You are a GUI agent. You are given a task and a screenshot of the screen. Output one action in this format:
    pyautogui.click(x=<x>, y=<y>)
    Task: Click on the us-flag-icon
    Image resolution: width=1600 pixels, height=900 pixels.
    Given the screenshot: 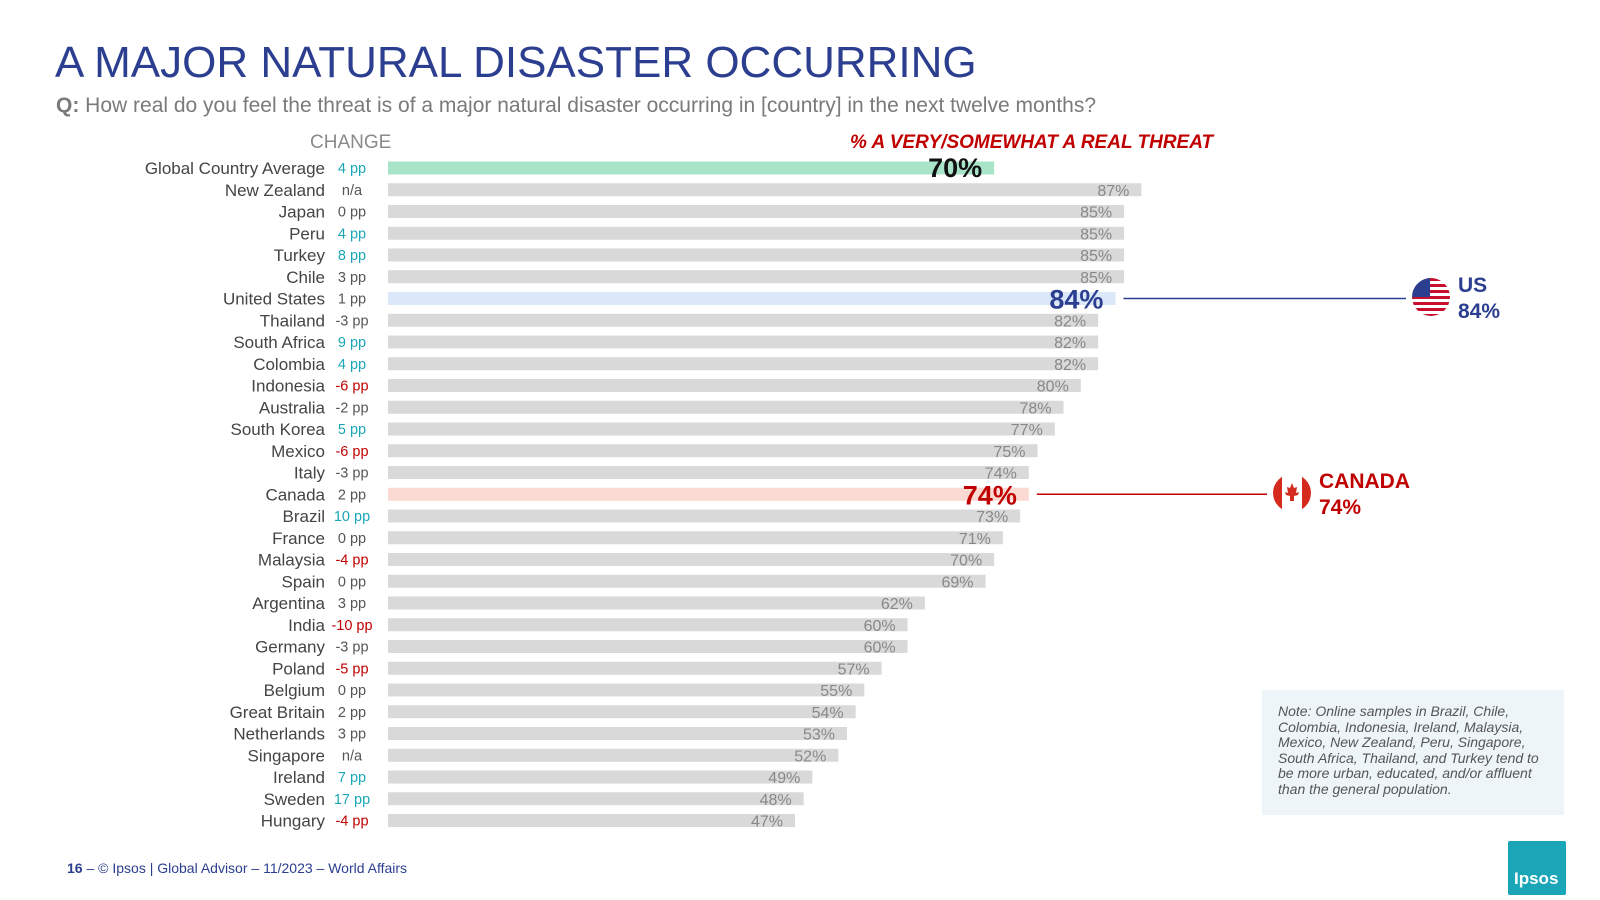 What is the action you would take?
    pyautogui.click(x=1431, y=297)
    